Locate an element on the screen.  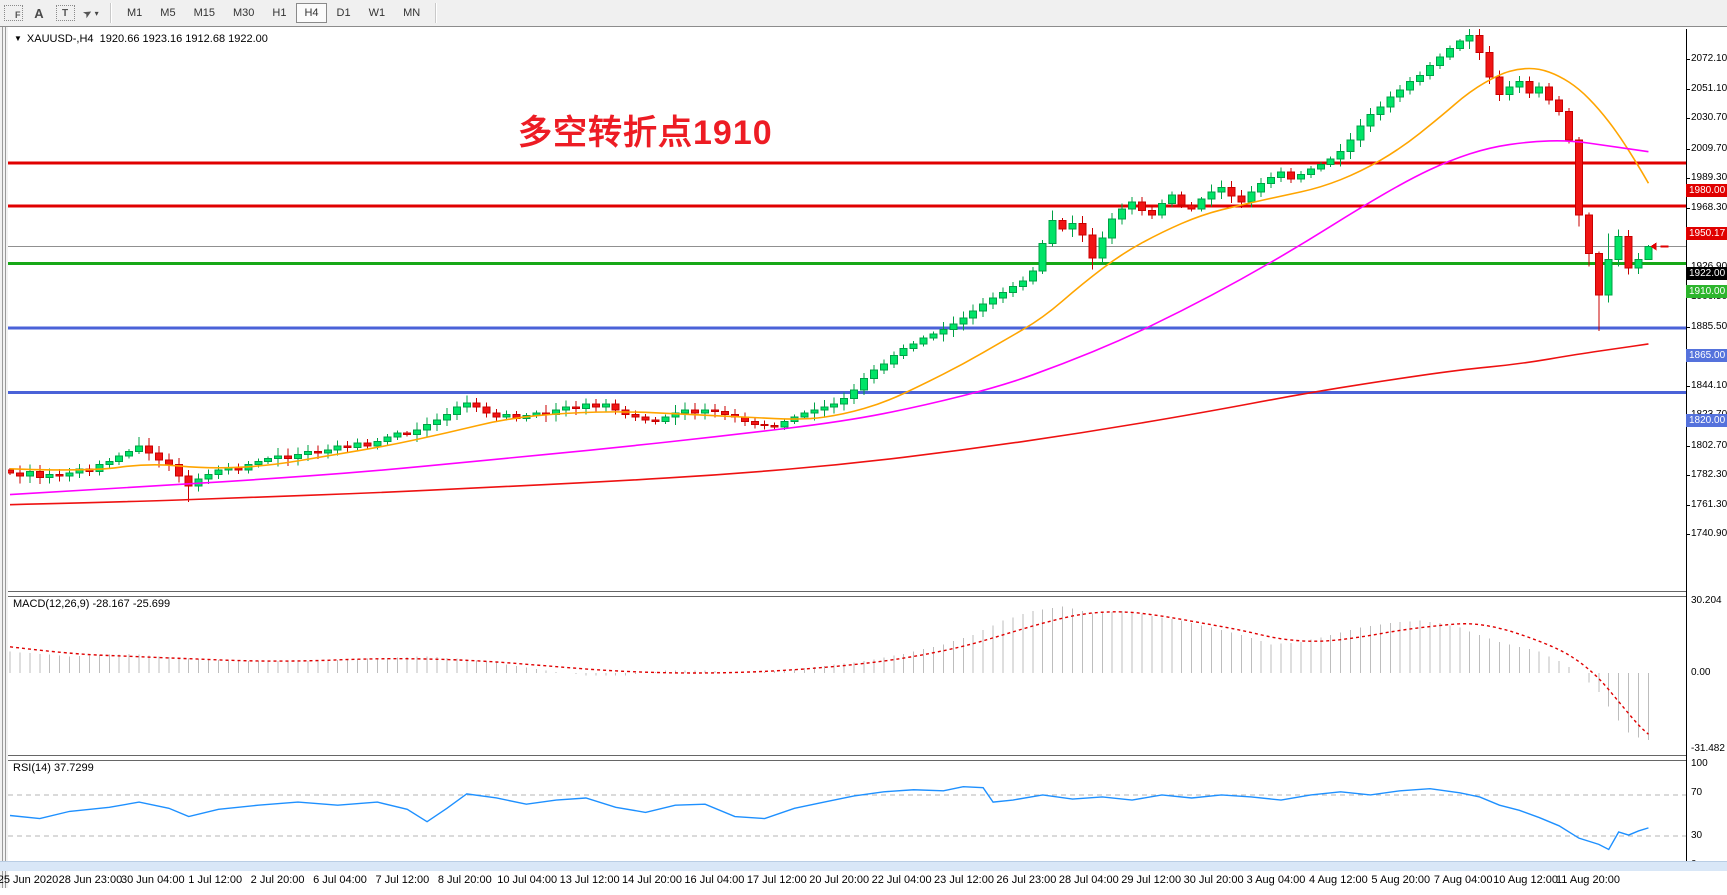
ohlc-values: 1920.66 1923.16 1912.68 1922.00 is located at coordinates (183, 39).